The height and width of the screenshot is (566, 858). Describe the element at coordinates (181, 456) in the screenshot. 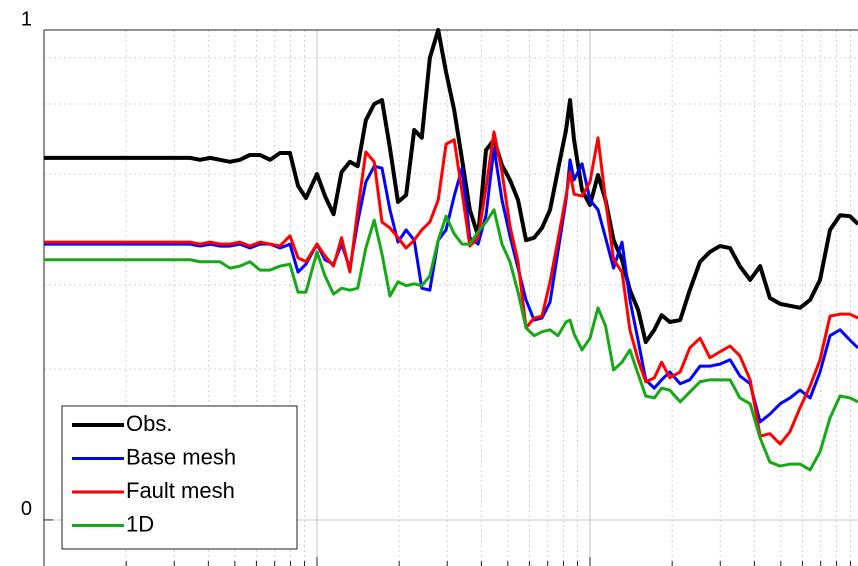

I see `legend-label: Base mesh` at that location.